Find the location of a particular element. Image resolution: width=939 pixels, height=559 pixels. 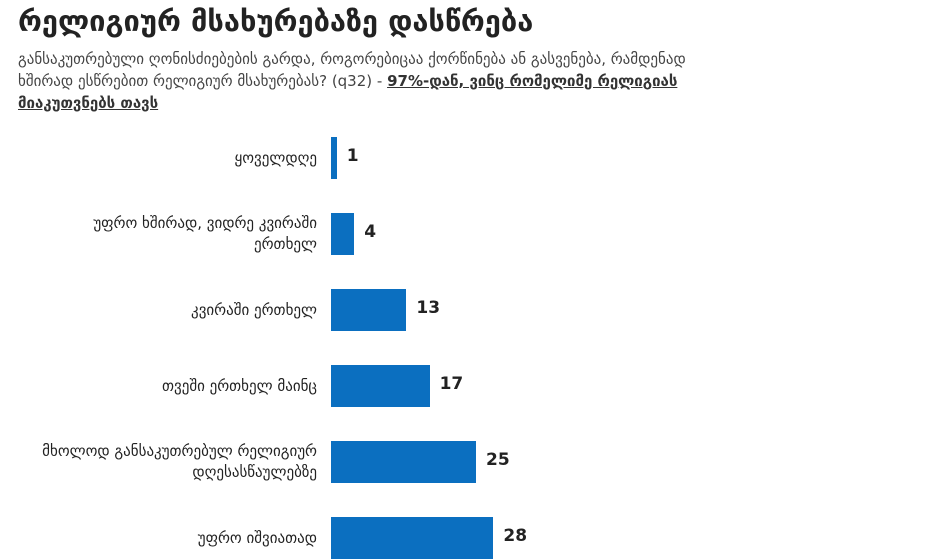

category-label: კვირაში ერთხელ is located at coordinates (254, 309).